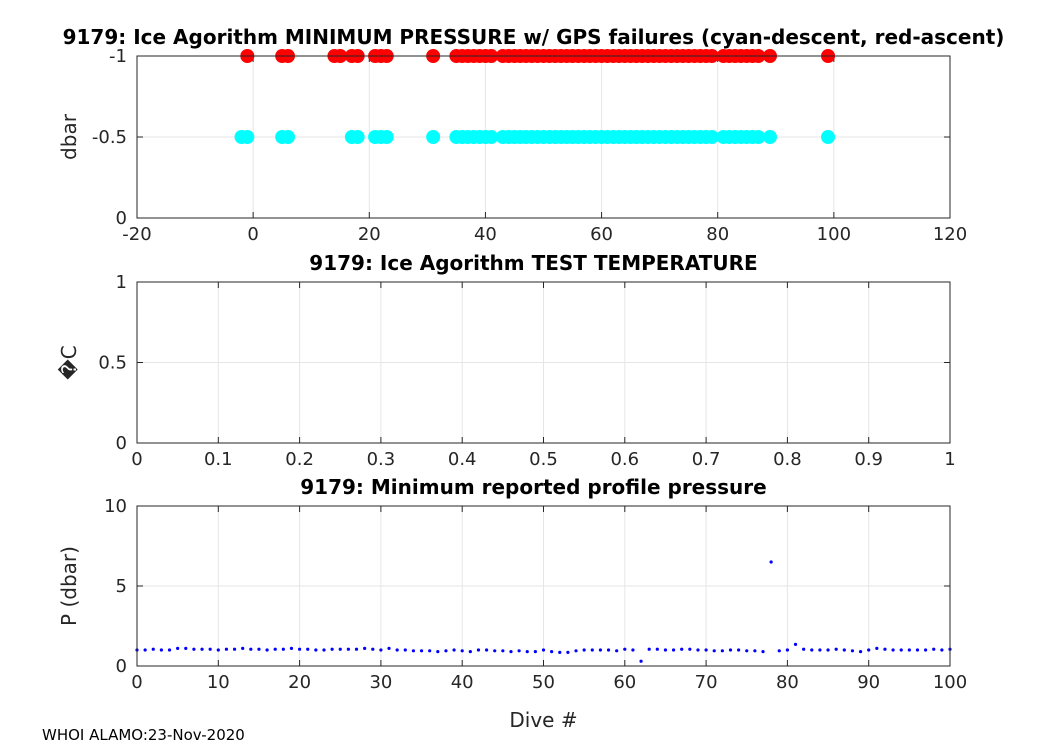  Describe the element at coordinates (218, 459) in the screenshot. I see `x-tick-label: 0.1` at that location.